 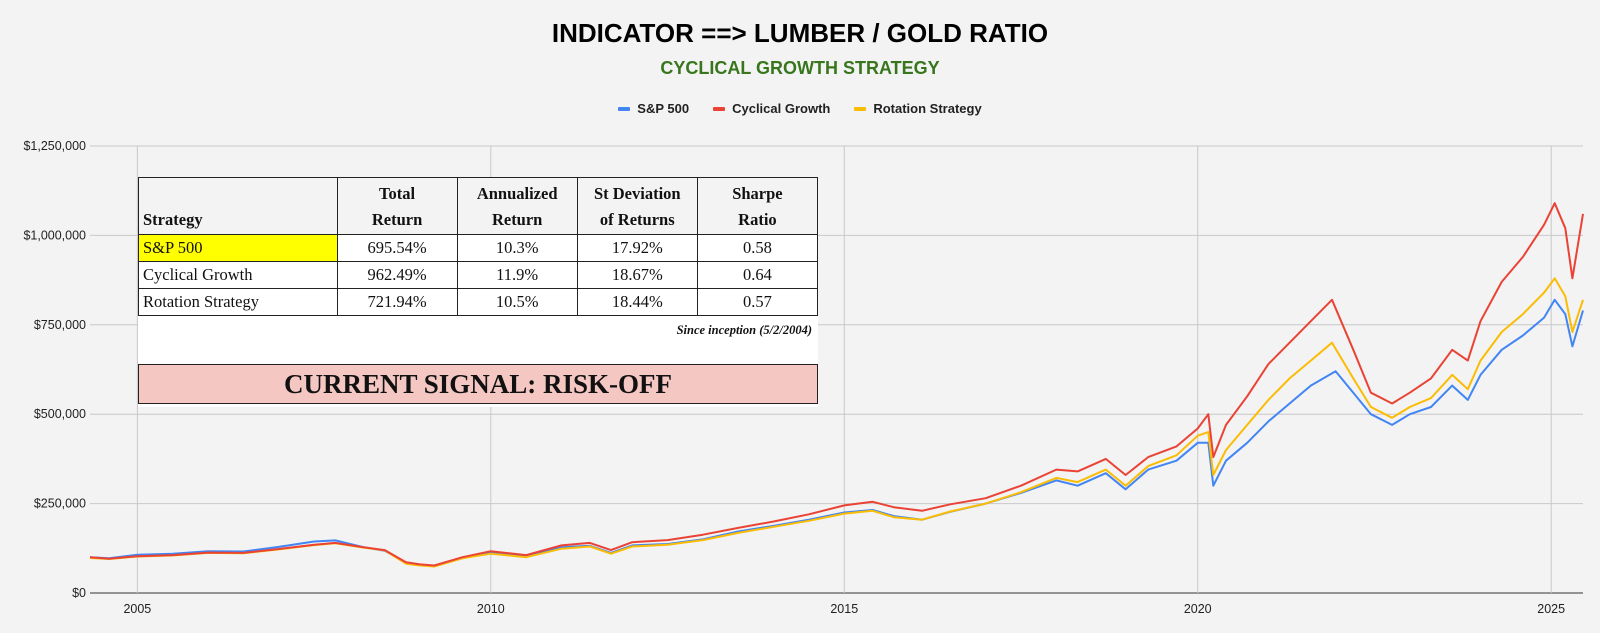 What do you see at coordinates (517, 248) in the screenshot?
I see `cell-annualized-return: 10.3%` at bounding box center [517, 248].